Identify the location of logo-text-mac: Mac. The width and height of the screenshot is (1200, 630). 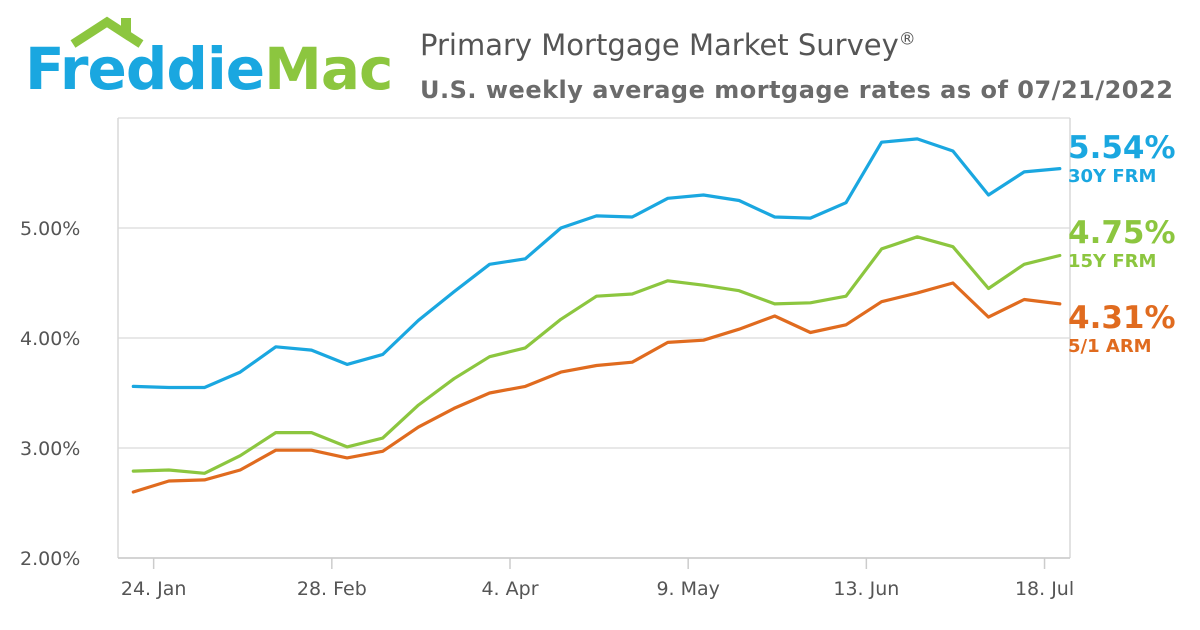
(328, 69).